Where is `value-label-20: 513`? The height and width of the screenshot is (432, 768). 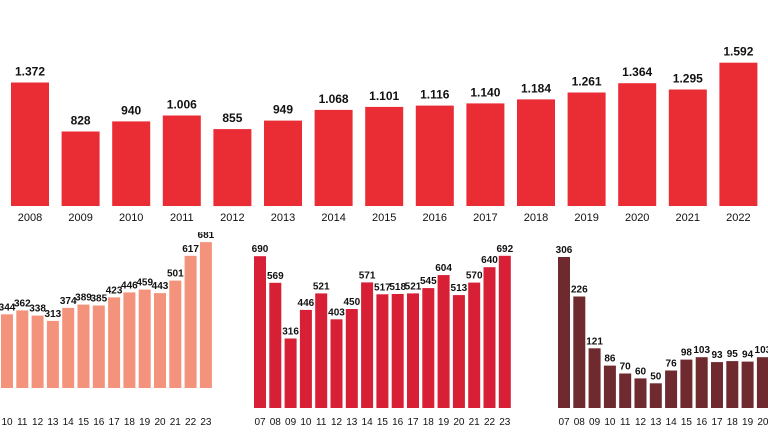 value-label-20: 513 is located at coordinates (459, 288).